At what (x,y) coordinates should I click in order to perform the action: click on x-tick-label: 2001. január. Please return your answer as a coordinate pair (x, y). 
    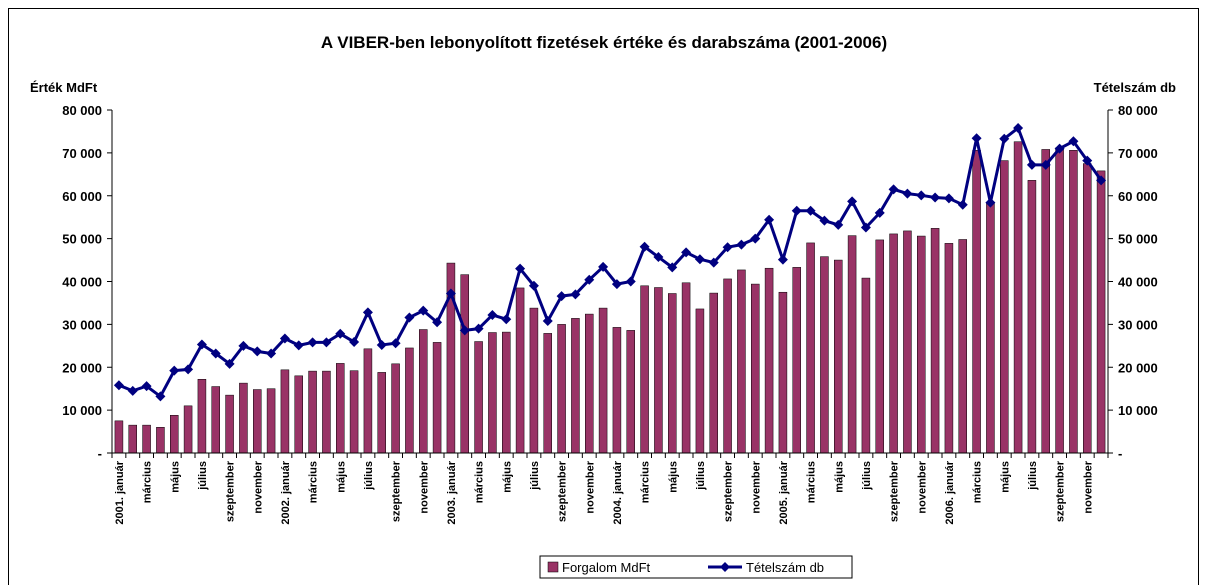
    Looking at the image, I should click on (120, 492).